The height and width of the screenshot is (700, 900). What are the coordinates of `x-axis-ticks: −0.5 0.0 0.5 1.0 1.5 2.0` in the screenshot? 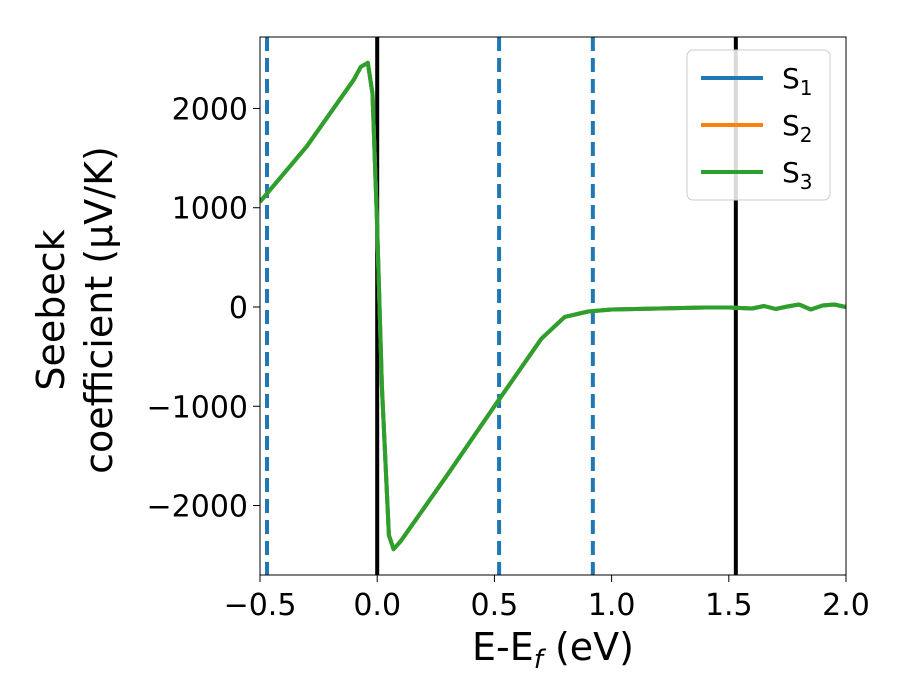 It's located at (547, 599).